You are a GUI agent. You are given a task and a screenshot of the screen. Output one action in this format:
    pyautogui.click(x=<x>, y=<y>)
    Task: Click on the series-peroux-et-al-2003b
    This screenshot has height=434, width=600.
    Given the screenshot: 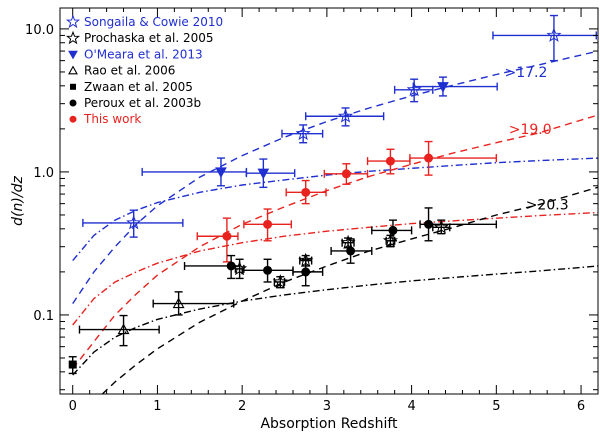 What is the action you would take?
    pyautogui.click(x=340, y=247)
    